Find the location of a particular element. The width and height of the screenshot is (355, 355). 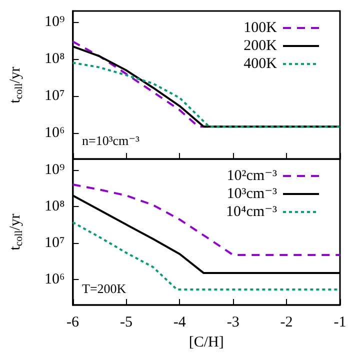

annotation: n=10³cm⁻³ is located at coordinates (111, 140).